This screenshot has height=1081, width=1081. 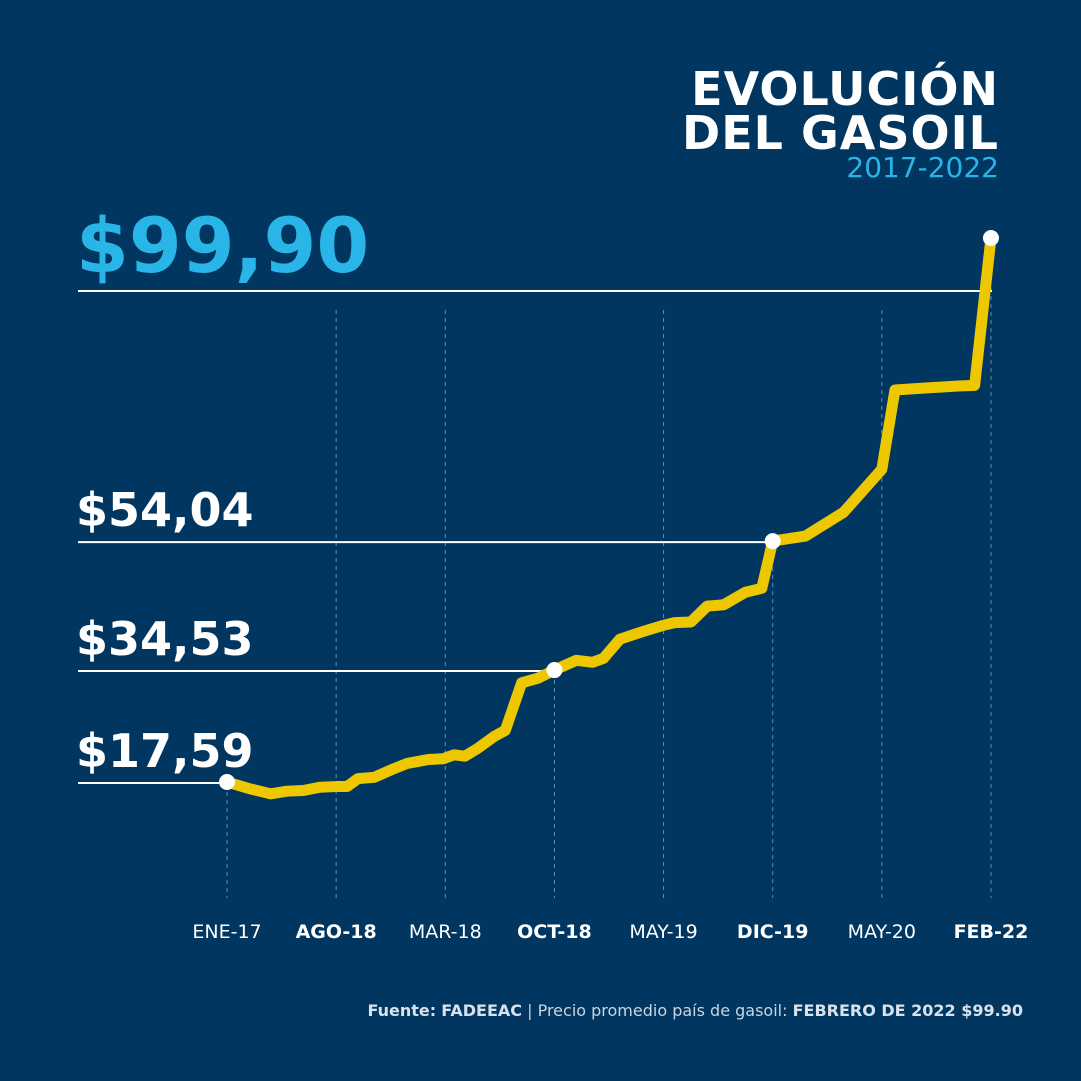 I want to click on x-tick-label: ENE-17, so click(x=226, y=932).